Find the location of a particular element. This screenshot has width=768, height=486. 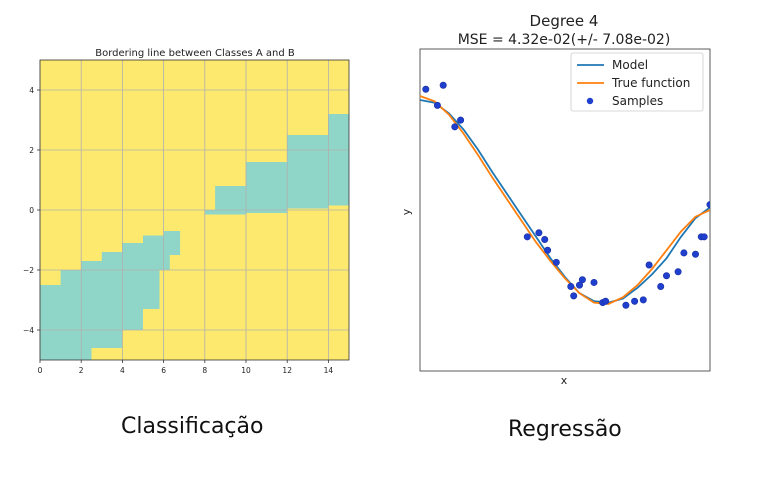

regression-xlabel: x is located at coordinates (564, 380).